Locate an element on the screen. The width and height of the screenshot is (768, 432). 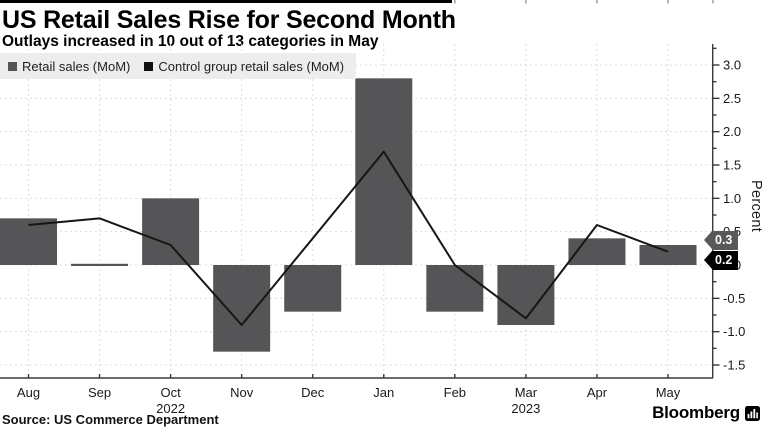
legend-item-control-group: Control group retail sales (MoM) is located at coordinates (244, 66).